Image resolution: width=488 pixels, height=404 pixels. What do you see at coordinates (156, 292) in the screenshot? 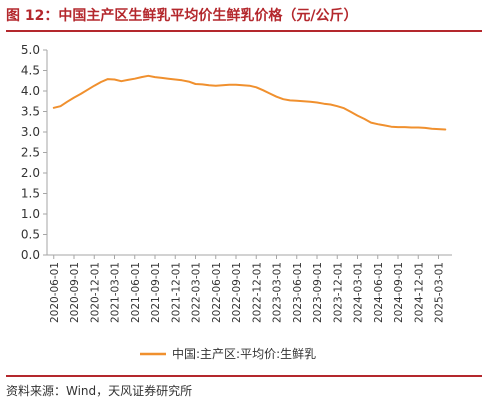
I see `x-tick-label: 2021-09-01` at bounding box center [156, 292].